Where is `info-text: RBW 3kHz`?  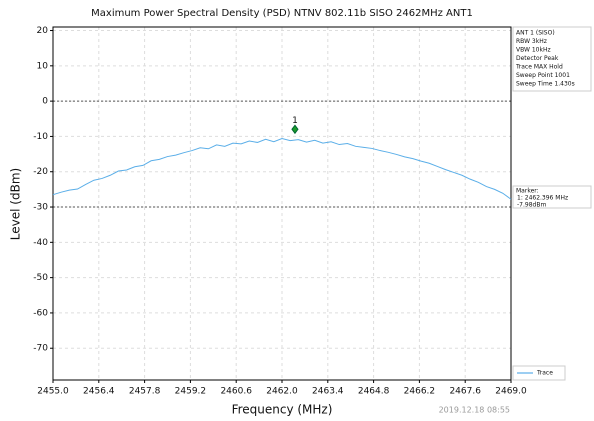
info-text: RBW 3kHz is located at coordinates (531, 41).